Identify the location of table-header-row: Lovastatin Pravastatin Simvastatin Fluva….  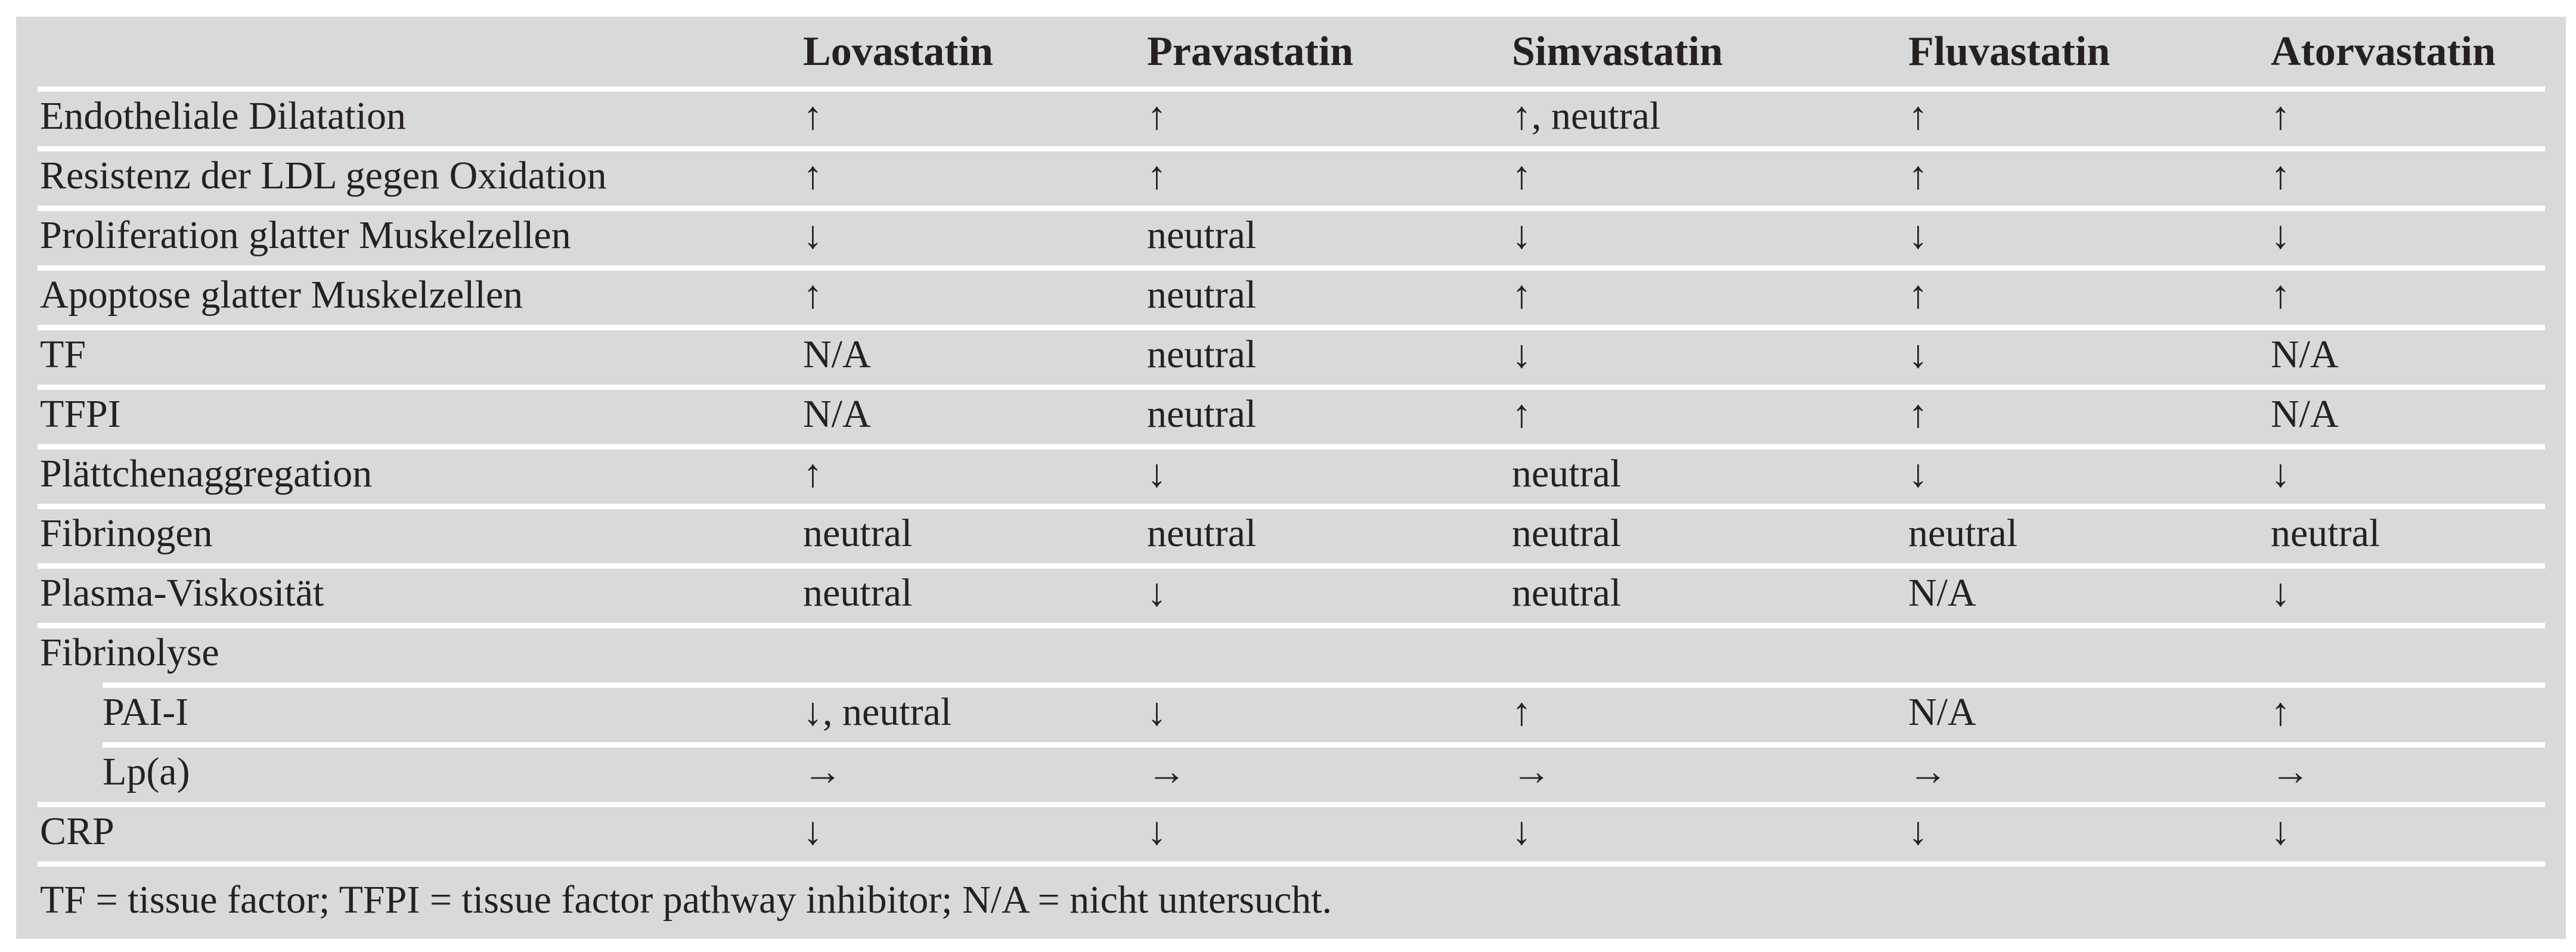
(1291, 52).